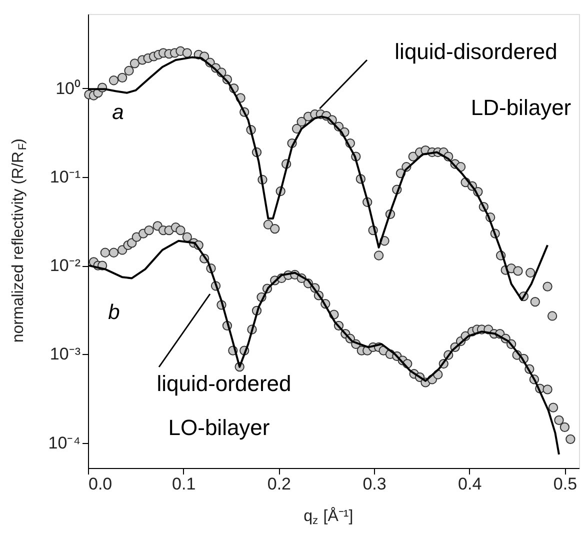  I want to click on y-tick-label: 10⁰, so click(68, 88).